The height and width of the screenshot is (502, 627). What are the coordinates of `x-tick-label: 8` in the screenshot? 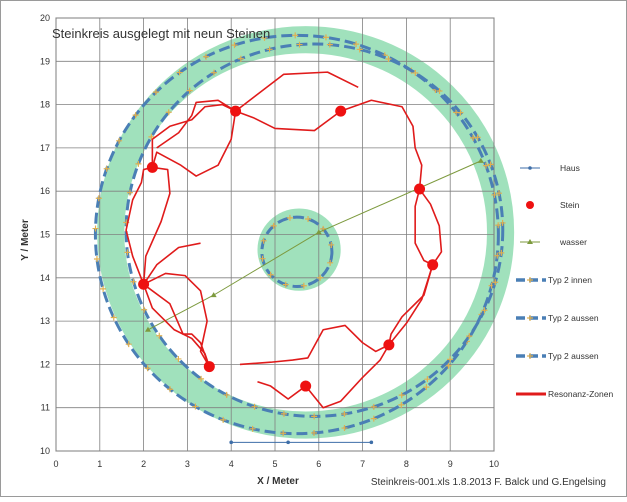 It's located at (406, 464).